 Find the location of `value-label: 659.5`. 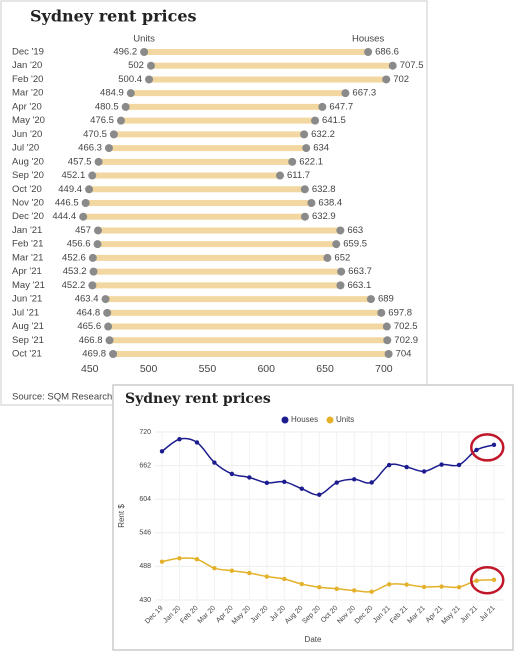

value-label: 659.5 is located at coordinates (355, 244).